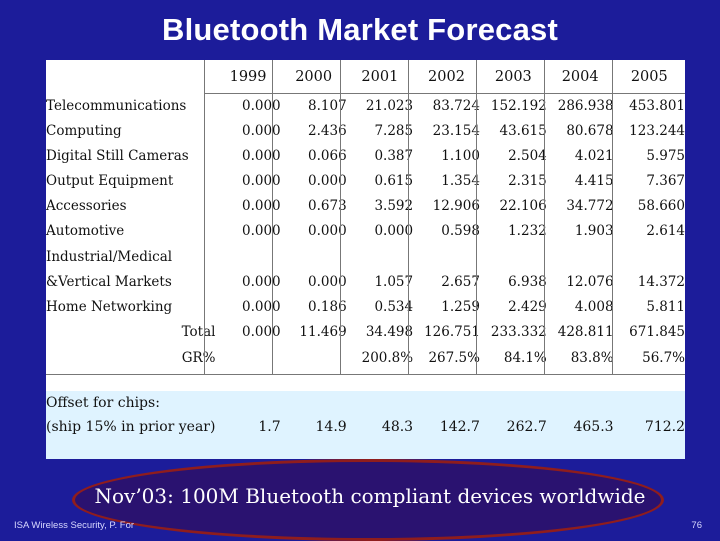 This screenshot has height=541, width=720. Describe the element at coordinates (117, 155) in the screenshot. I see `row-label: Digital Still Cameras` at that location.